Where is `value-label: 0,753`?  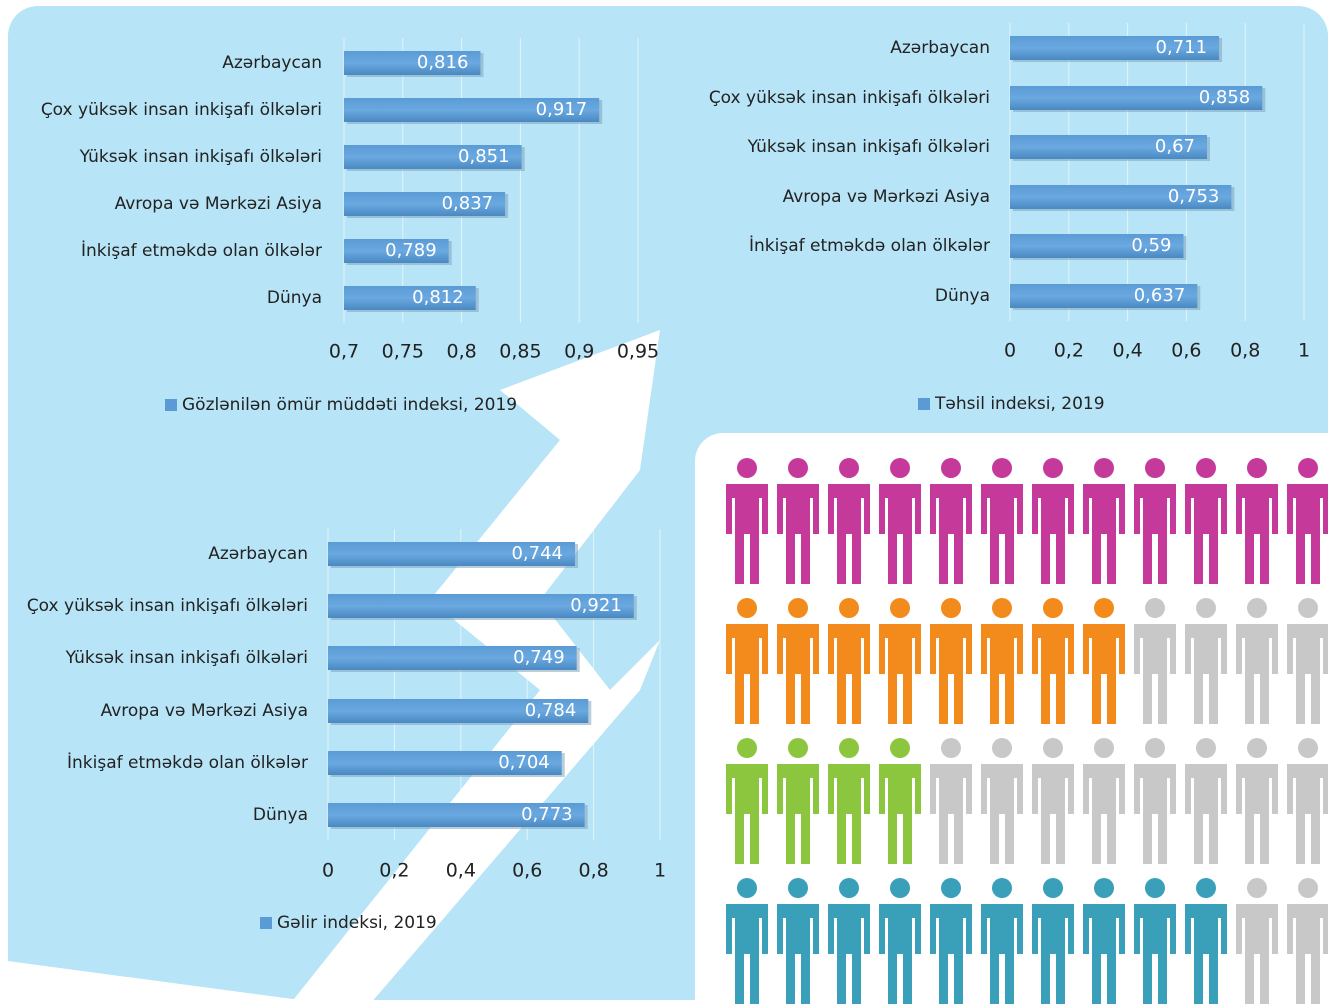
value-label: 0,753 is located at coordinates (1194, 196).